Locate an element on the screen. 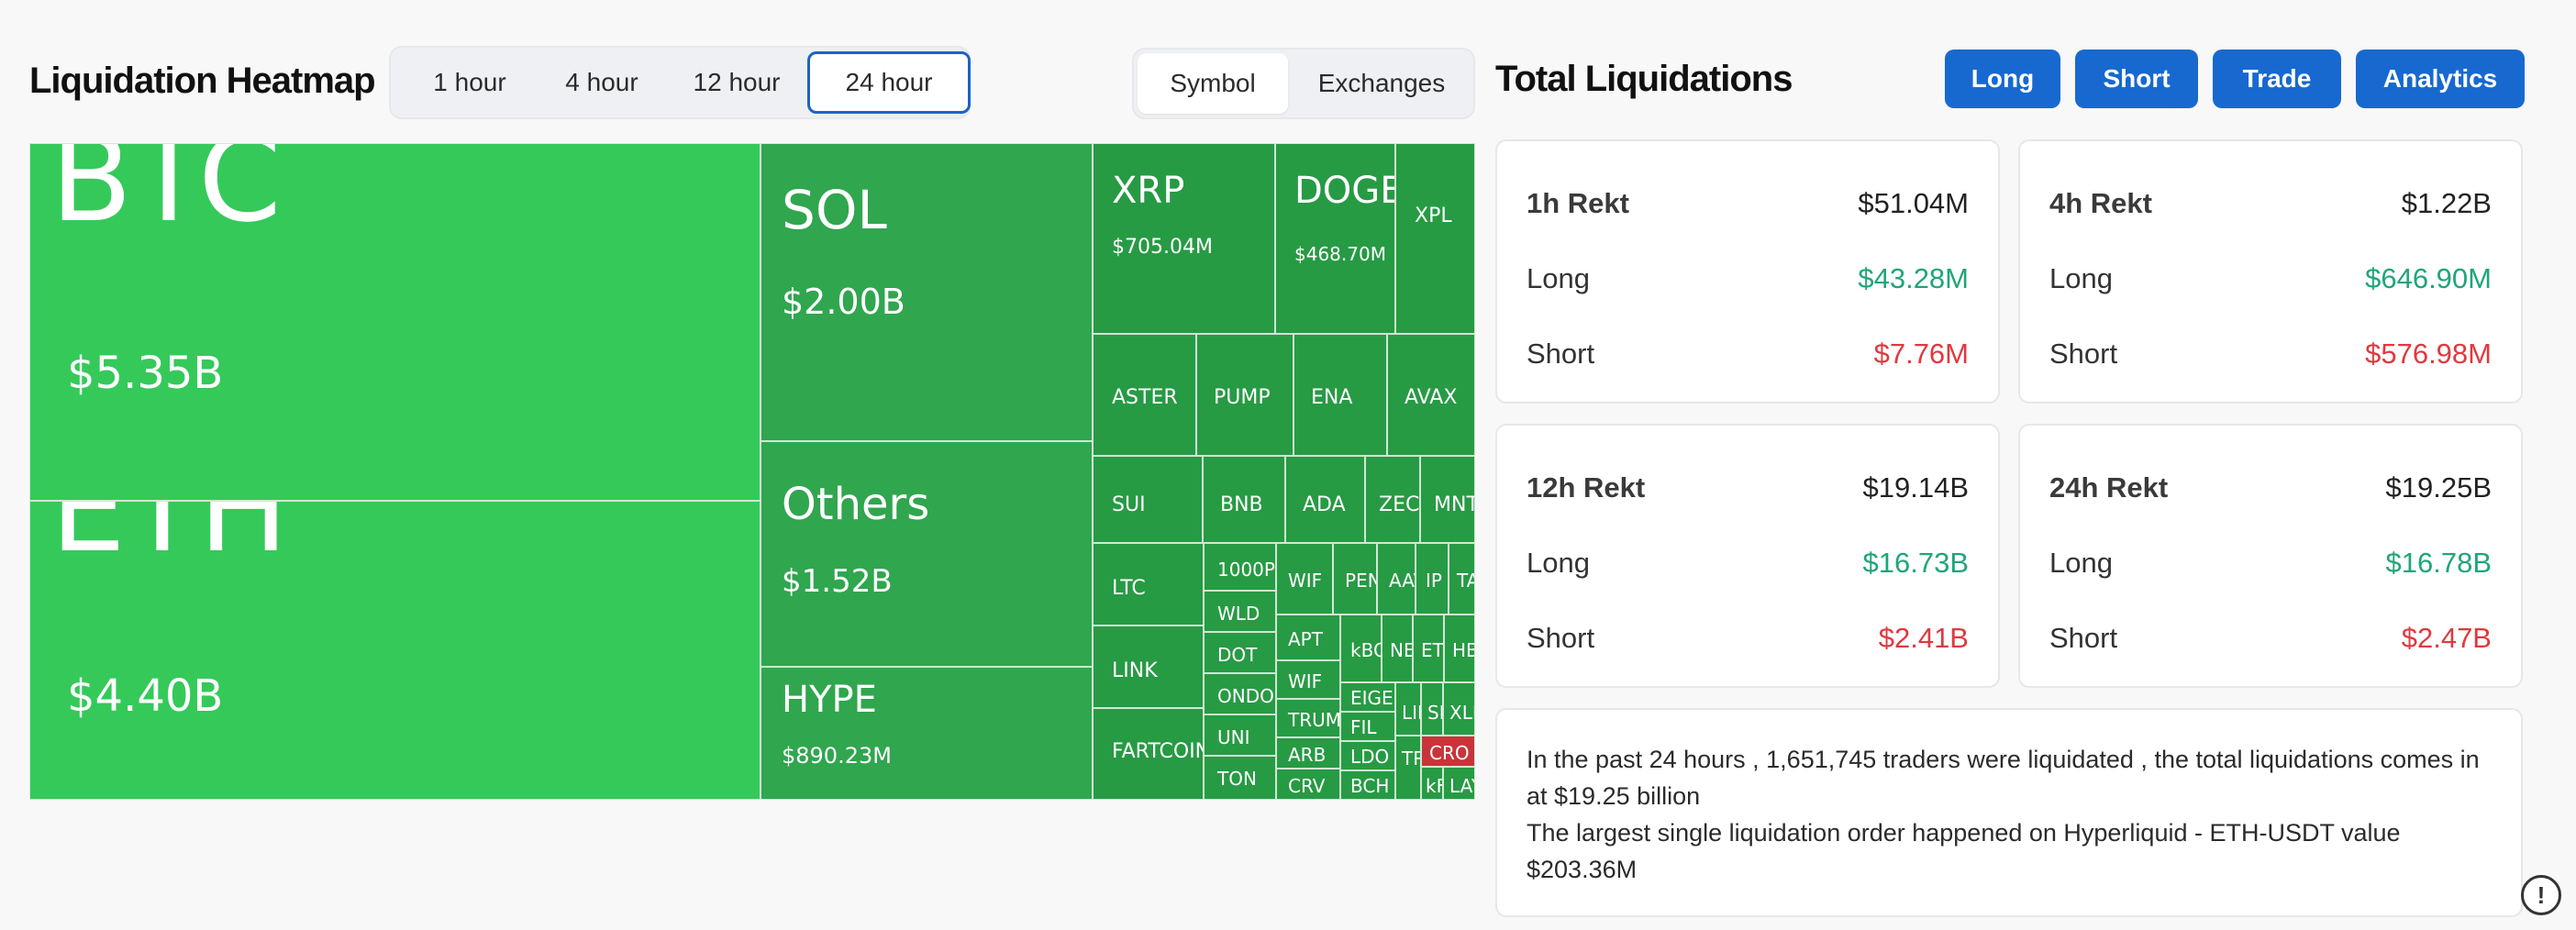 The height and width of the screenshot is (930, 2576). tile-symbol: TRX is located at coordinates (1411, 758).